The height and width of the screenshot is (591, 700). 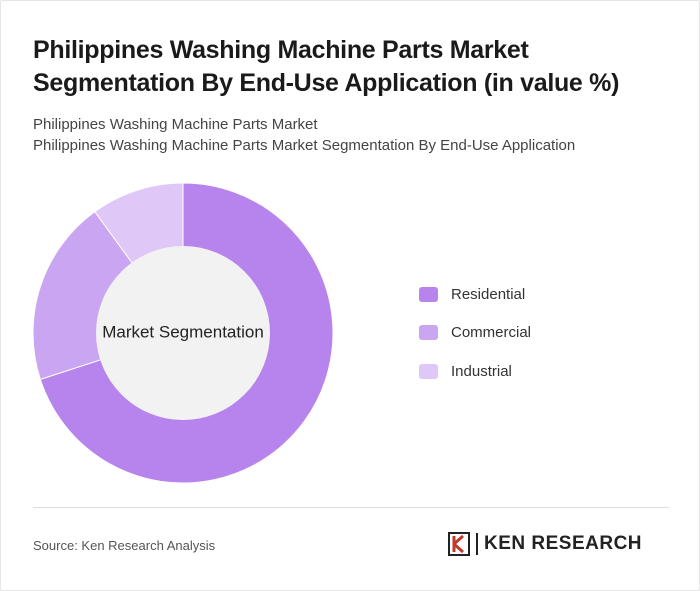 I want to click on center-label: Market Segmentation, so click(x=183, y=331).